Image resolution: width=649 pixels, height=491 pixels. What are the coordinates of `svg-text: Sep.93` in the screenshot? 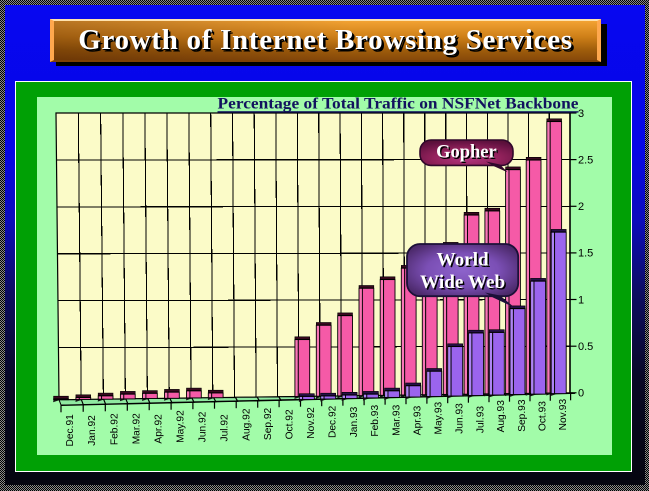 It's located at (522, 415).